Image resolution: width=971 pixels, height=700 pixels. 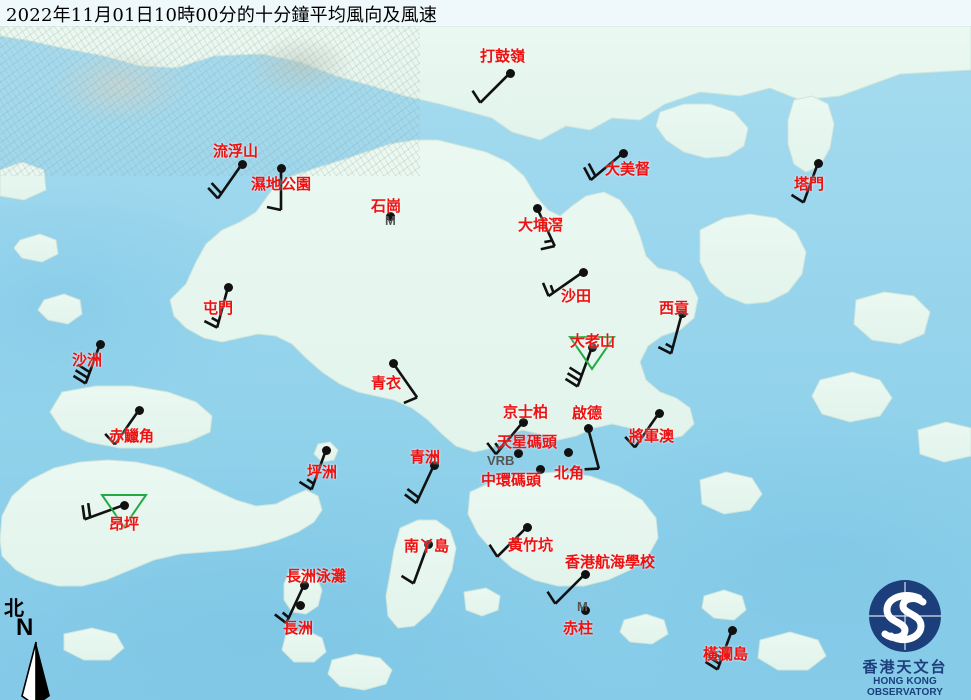 I want to click on station-label: 長洲, so click(x=298, y=628).